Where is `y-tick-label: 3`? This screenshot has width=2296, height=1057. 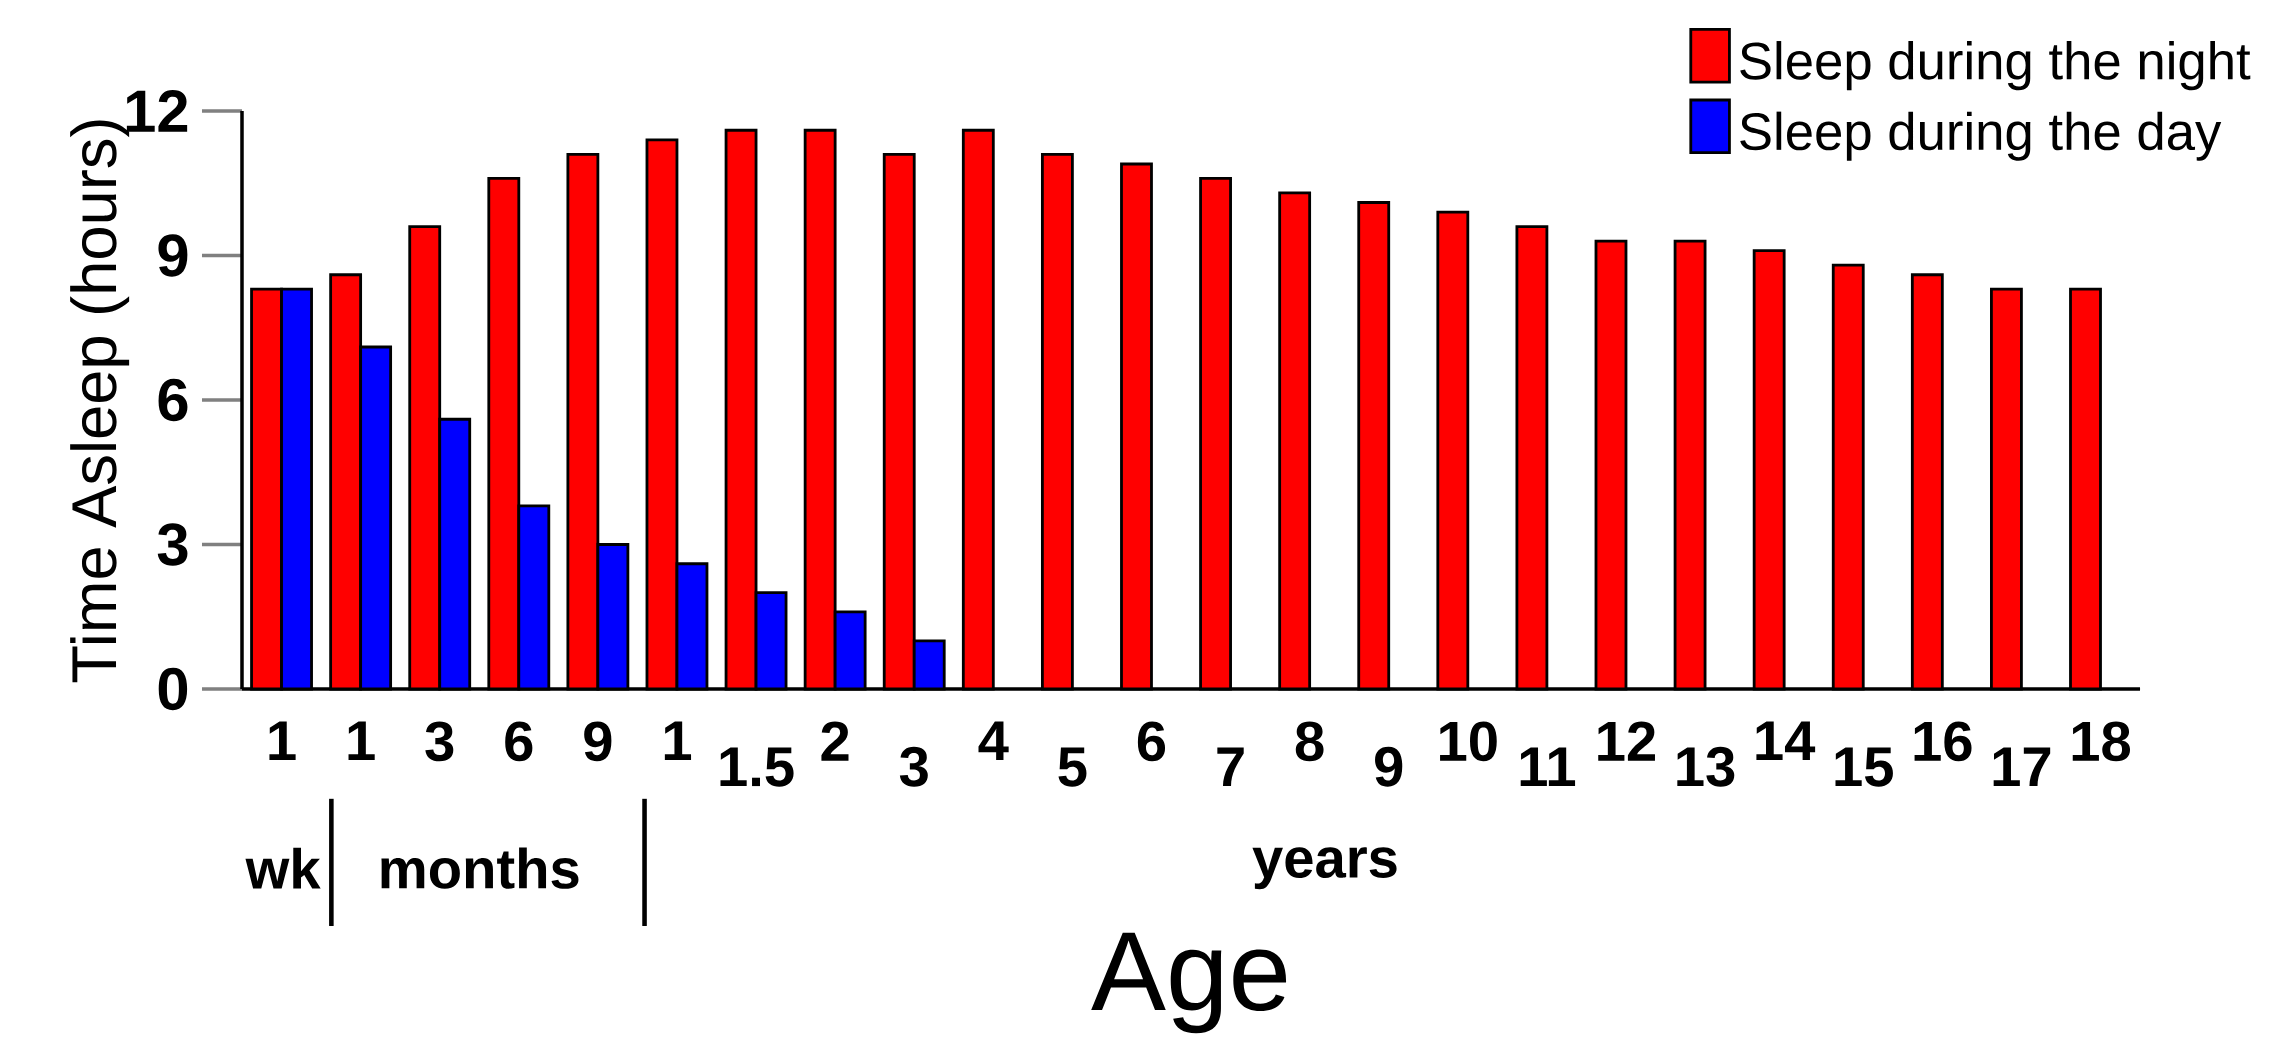
y-tick-label: 3 is located at coordinates (172, 544).